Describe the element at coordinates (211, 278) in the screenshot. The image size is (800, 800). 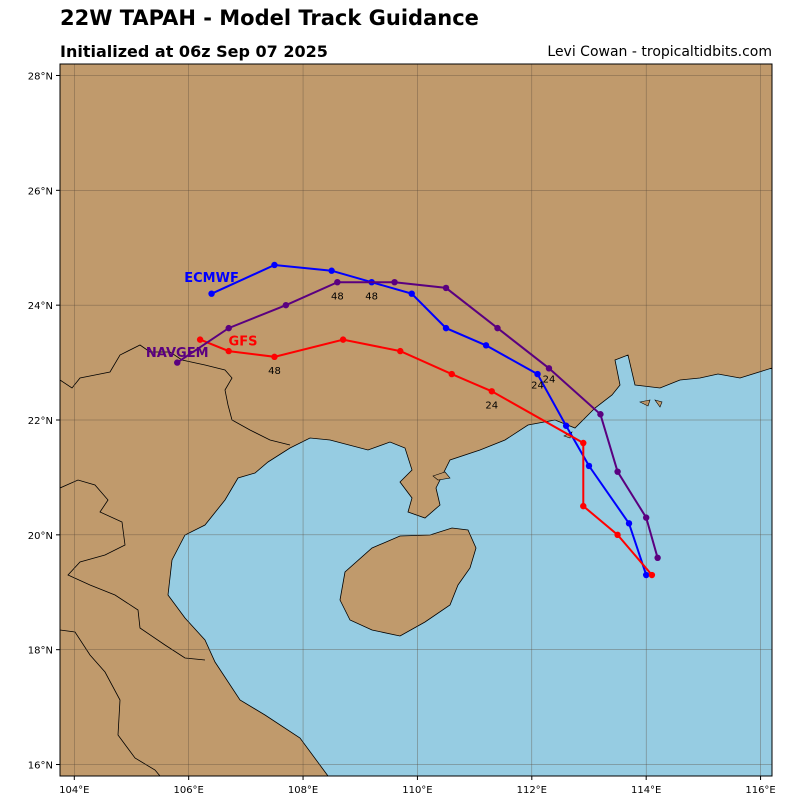
I see `model-label: ECMWF` at that location.